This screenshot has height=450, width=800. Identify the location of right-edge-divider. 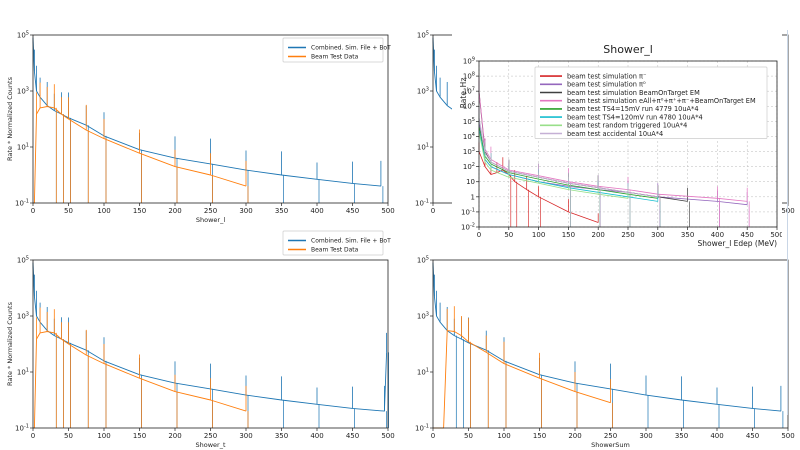
(787, 222).